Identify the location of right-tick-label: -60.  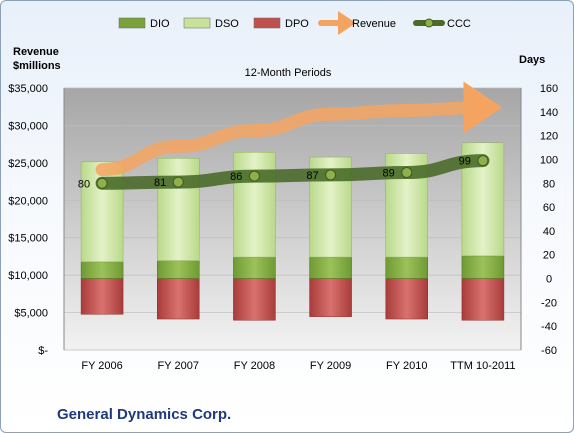
(549, 351).